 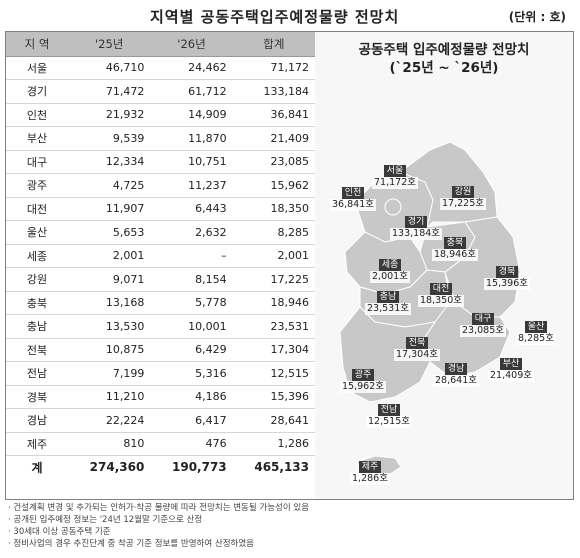 I want to click on value-total: 133,184, so click(x=273, y=91).